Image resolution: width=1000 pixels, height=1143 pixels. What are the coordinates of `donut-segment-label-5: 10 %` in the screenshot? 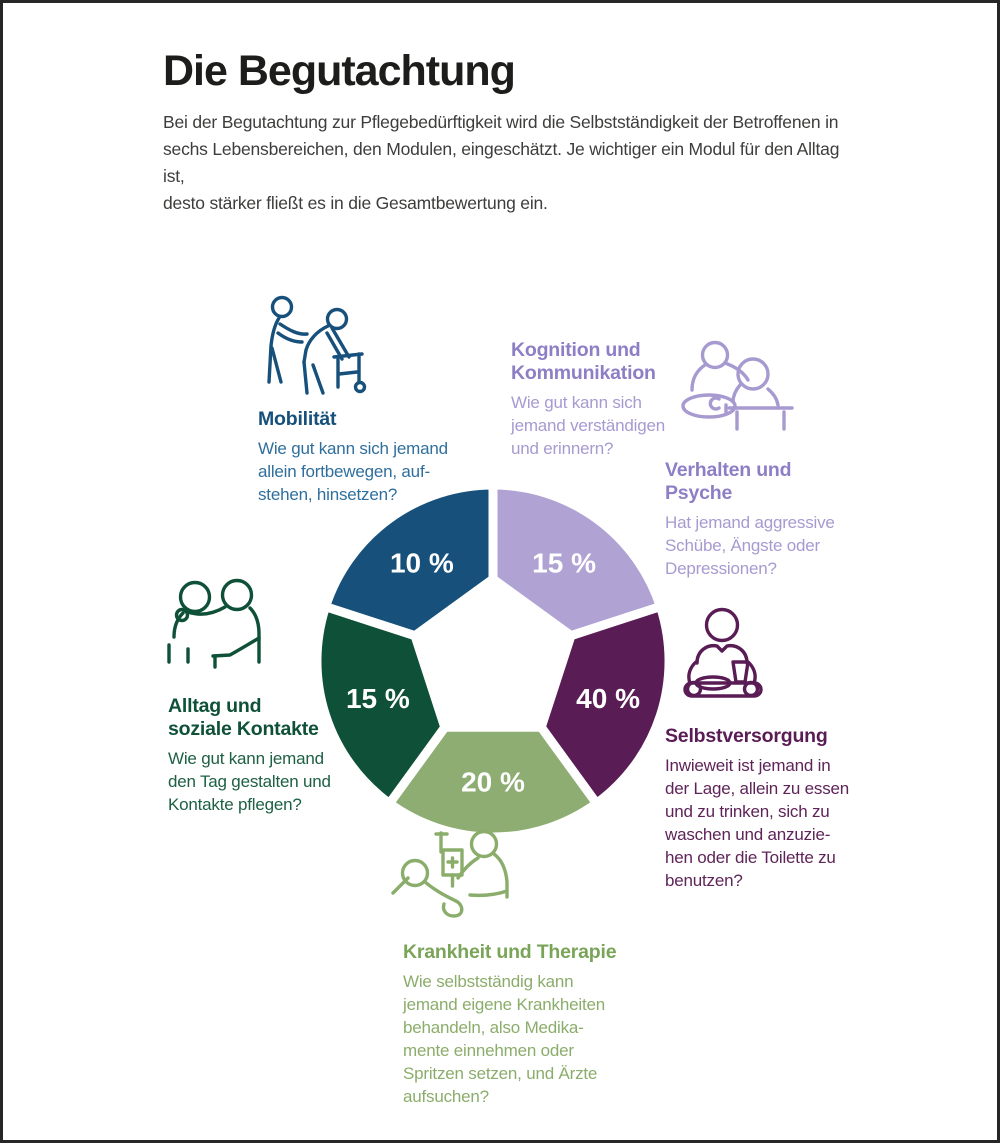 It's located at (422, 563).